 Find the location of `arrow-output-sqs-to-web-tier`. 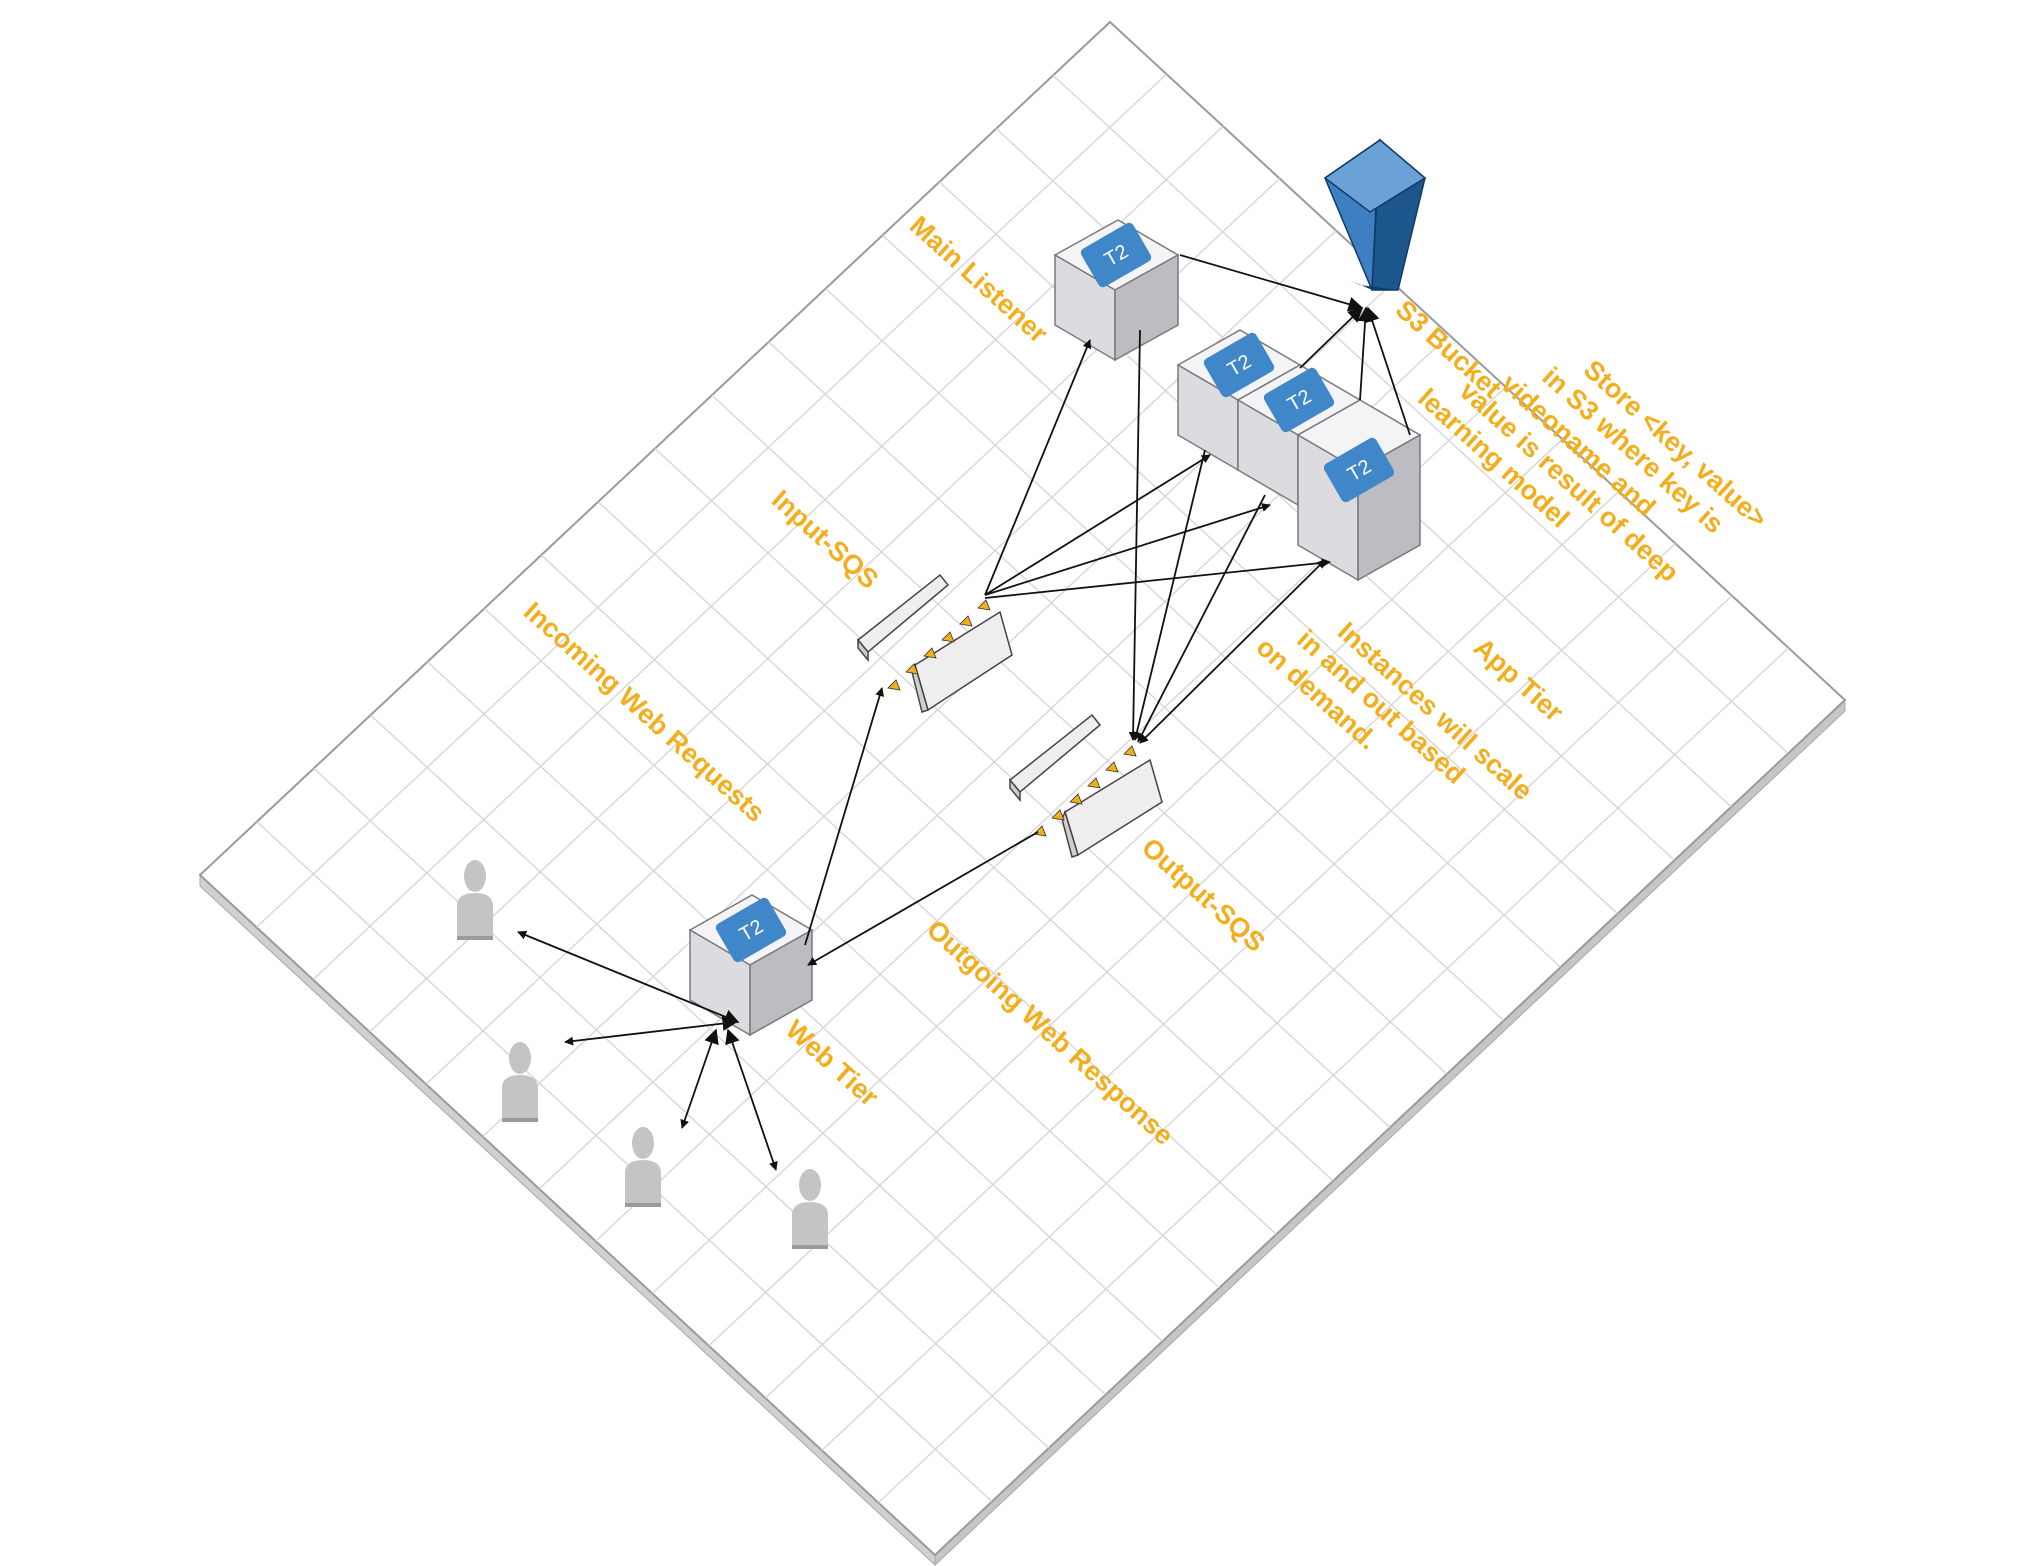

arrow-output-sqs-to-web-tier is located at coordinates (923, 898).